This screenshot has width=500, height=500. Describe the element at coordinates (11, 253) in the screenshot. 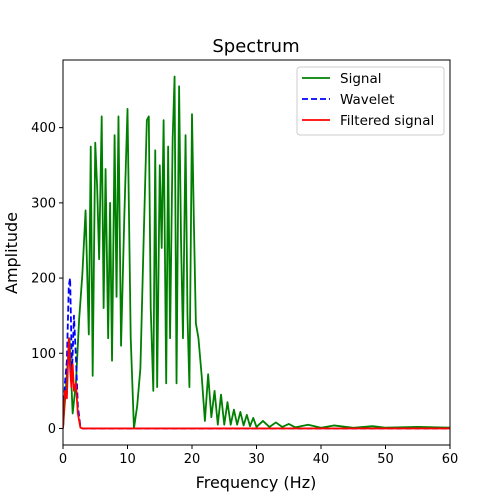

I see `y-axis-label: Amplitude` at that location.